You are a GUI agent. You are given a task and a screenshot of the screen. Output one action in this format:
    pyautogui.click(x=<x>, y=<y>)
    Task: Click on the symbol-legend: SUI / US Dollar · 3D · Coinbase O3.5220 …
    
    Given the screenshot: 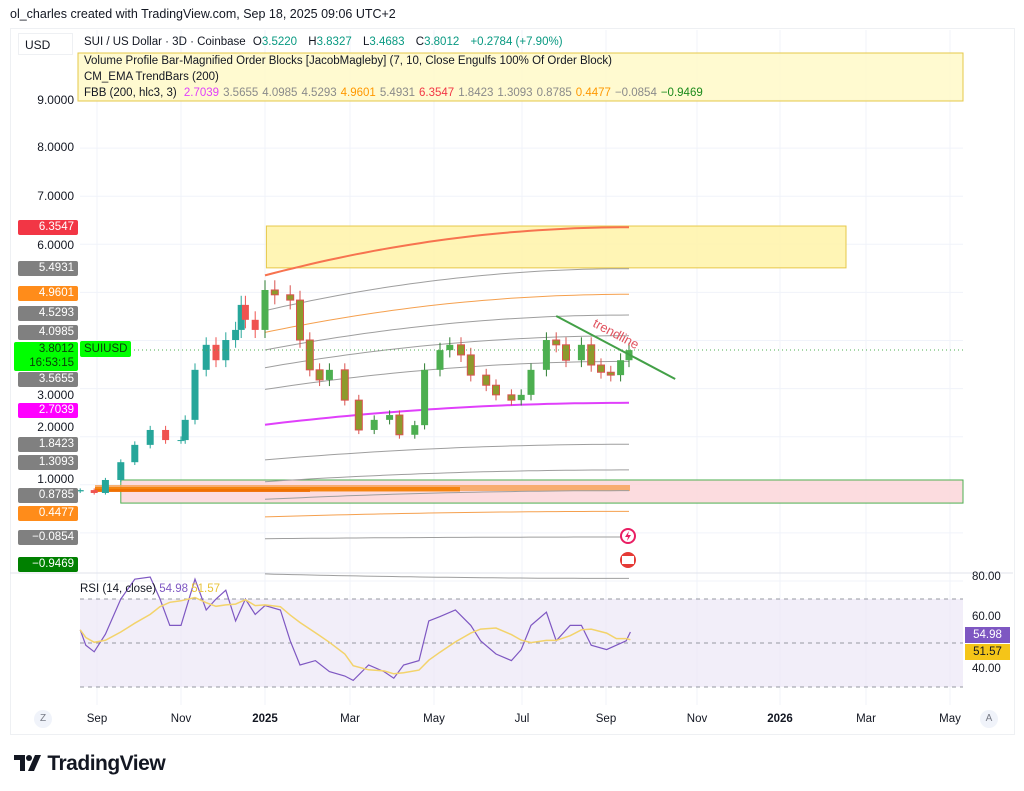 What is the action you would take?
    pyautogui.click(x=325, y=42)
    